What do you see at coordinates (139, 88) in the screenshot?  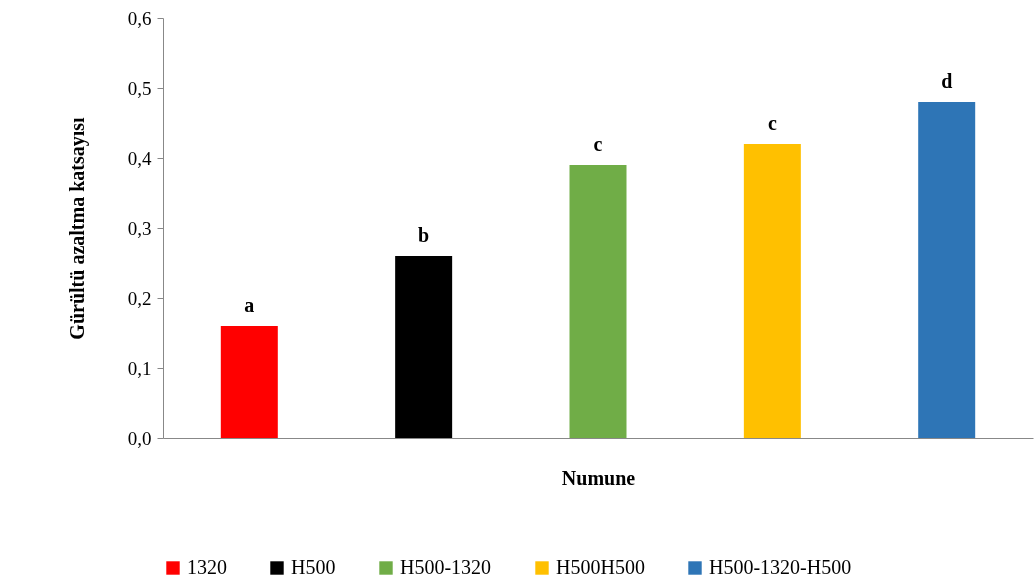 I see `y-tick-label: 0,5` at bounding box center [139, 88].